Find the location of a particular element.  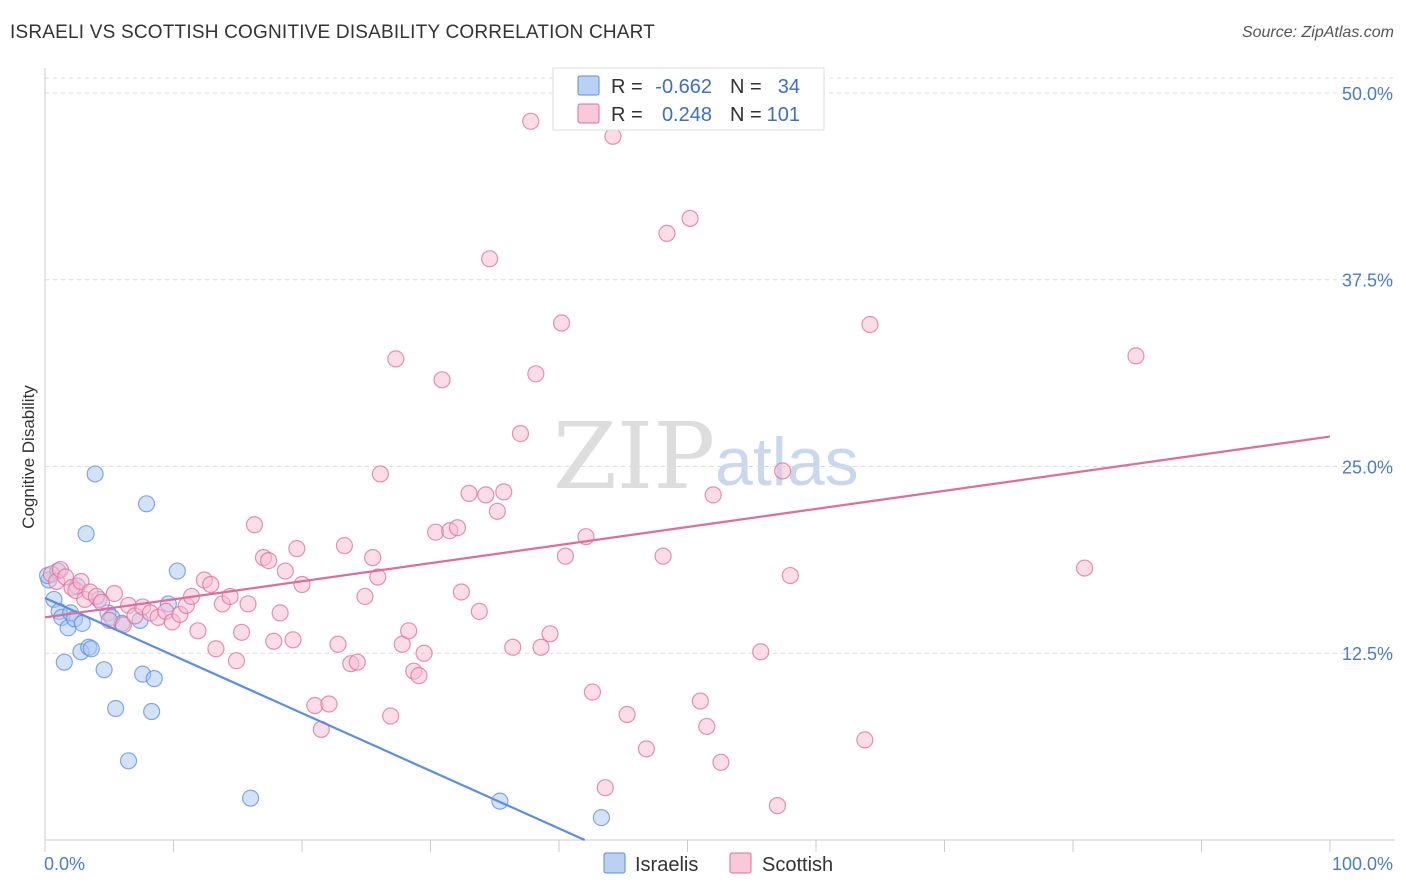

trend-line-israelis is located at coordinates (315, 719).